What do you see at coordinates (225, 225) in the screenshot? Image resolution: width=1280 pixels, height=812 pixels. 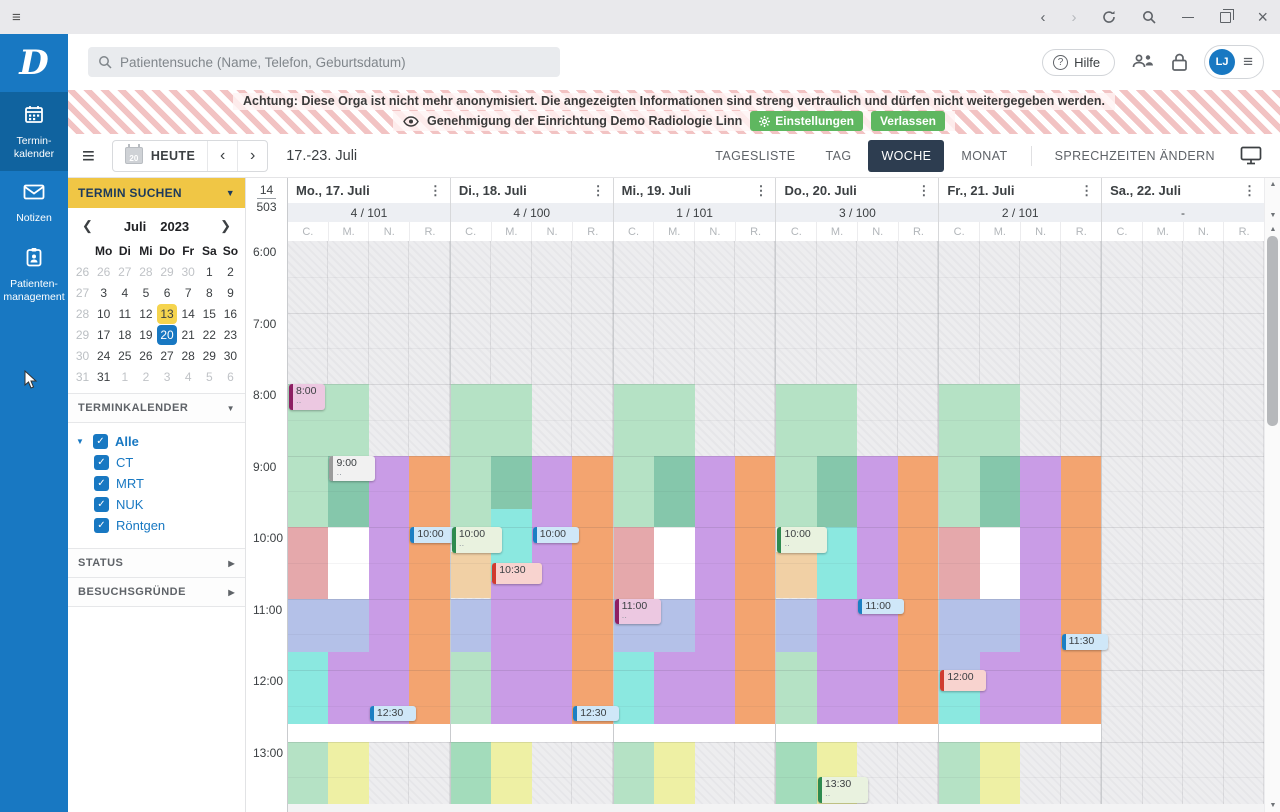 I see `mini-cal-next-icon: ❯` at bounding box center [225, 225].